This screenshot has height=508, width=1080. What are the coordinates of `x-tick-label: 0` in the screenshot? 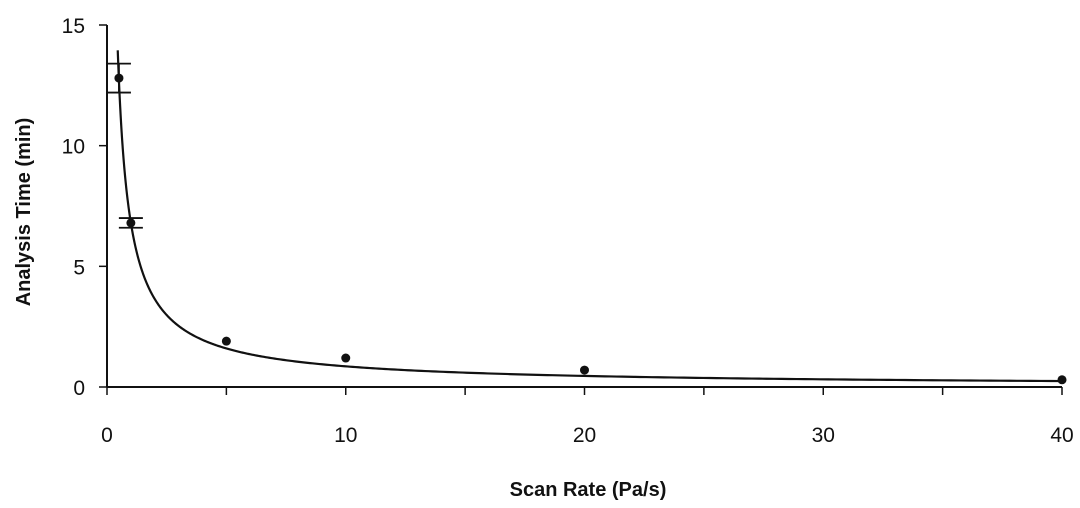 It's located at (107, 435).